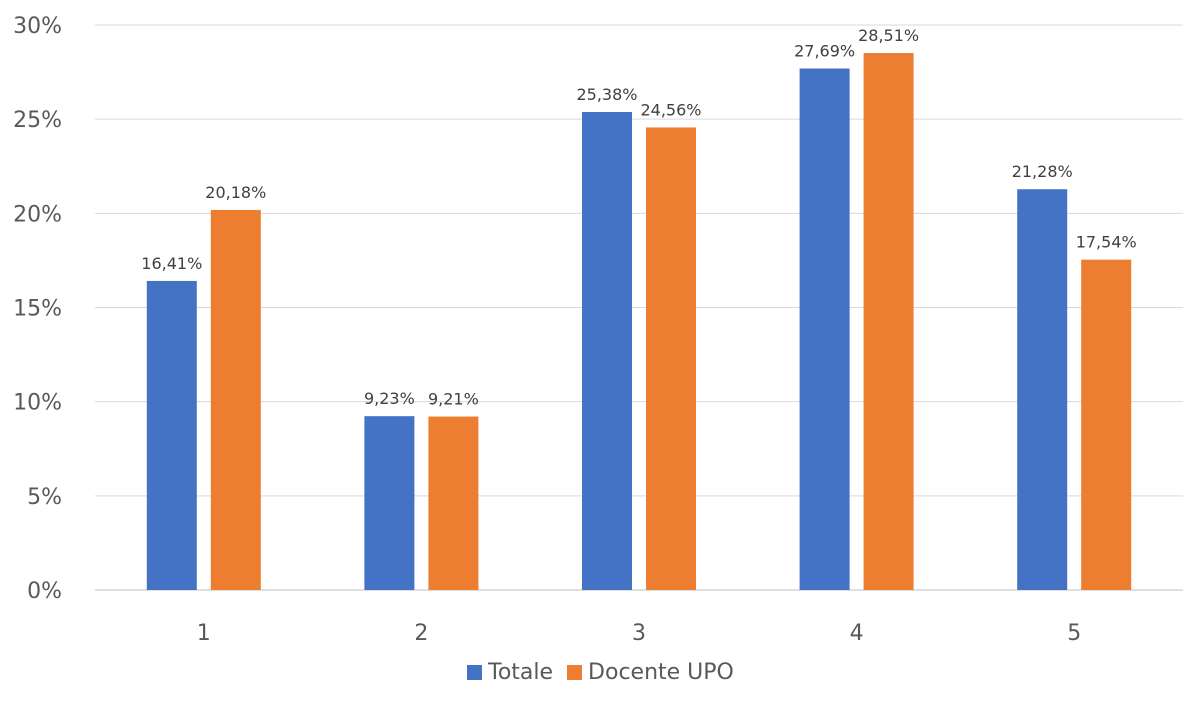  I want to click on y-tick-label: 20%, so click(37, 214).